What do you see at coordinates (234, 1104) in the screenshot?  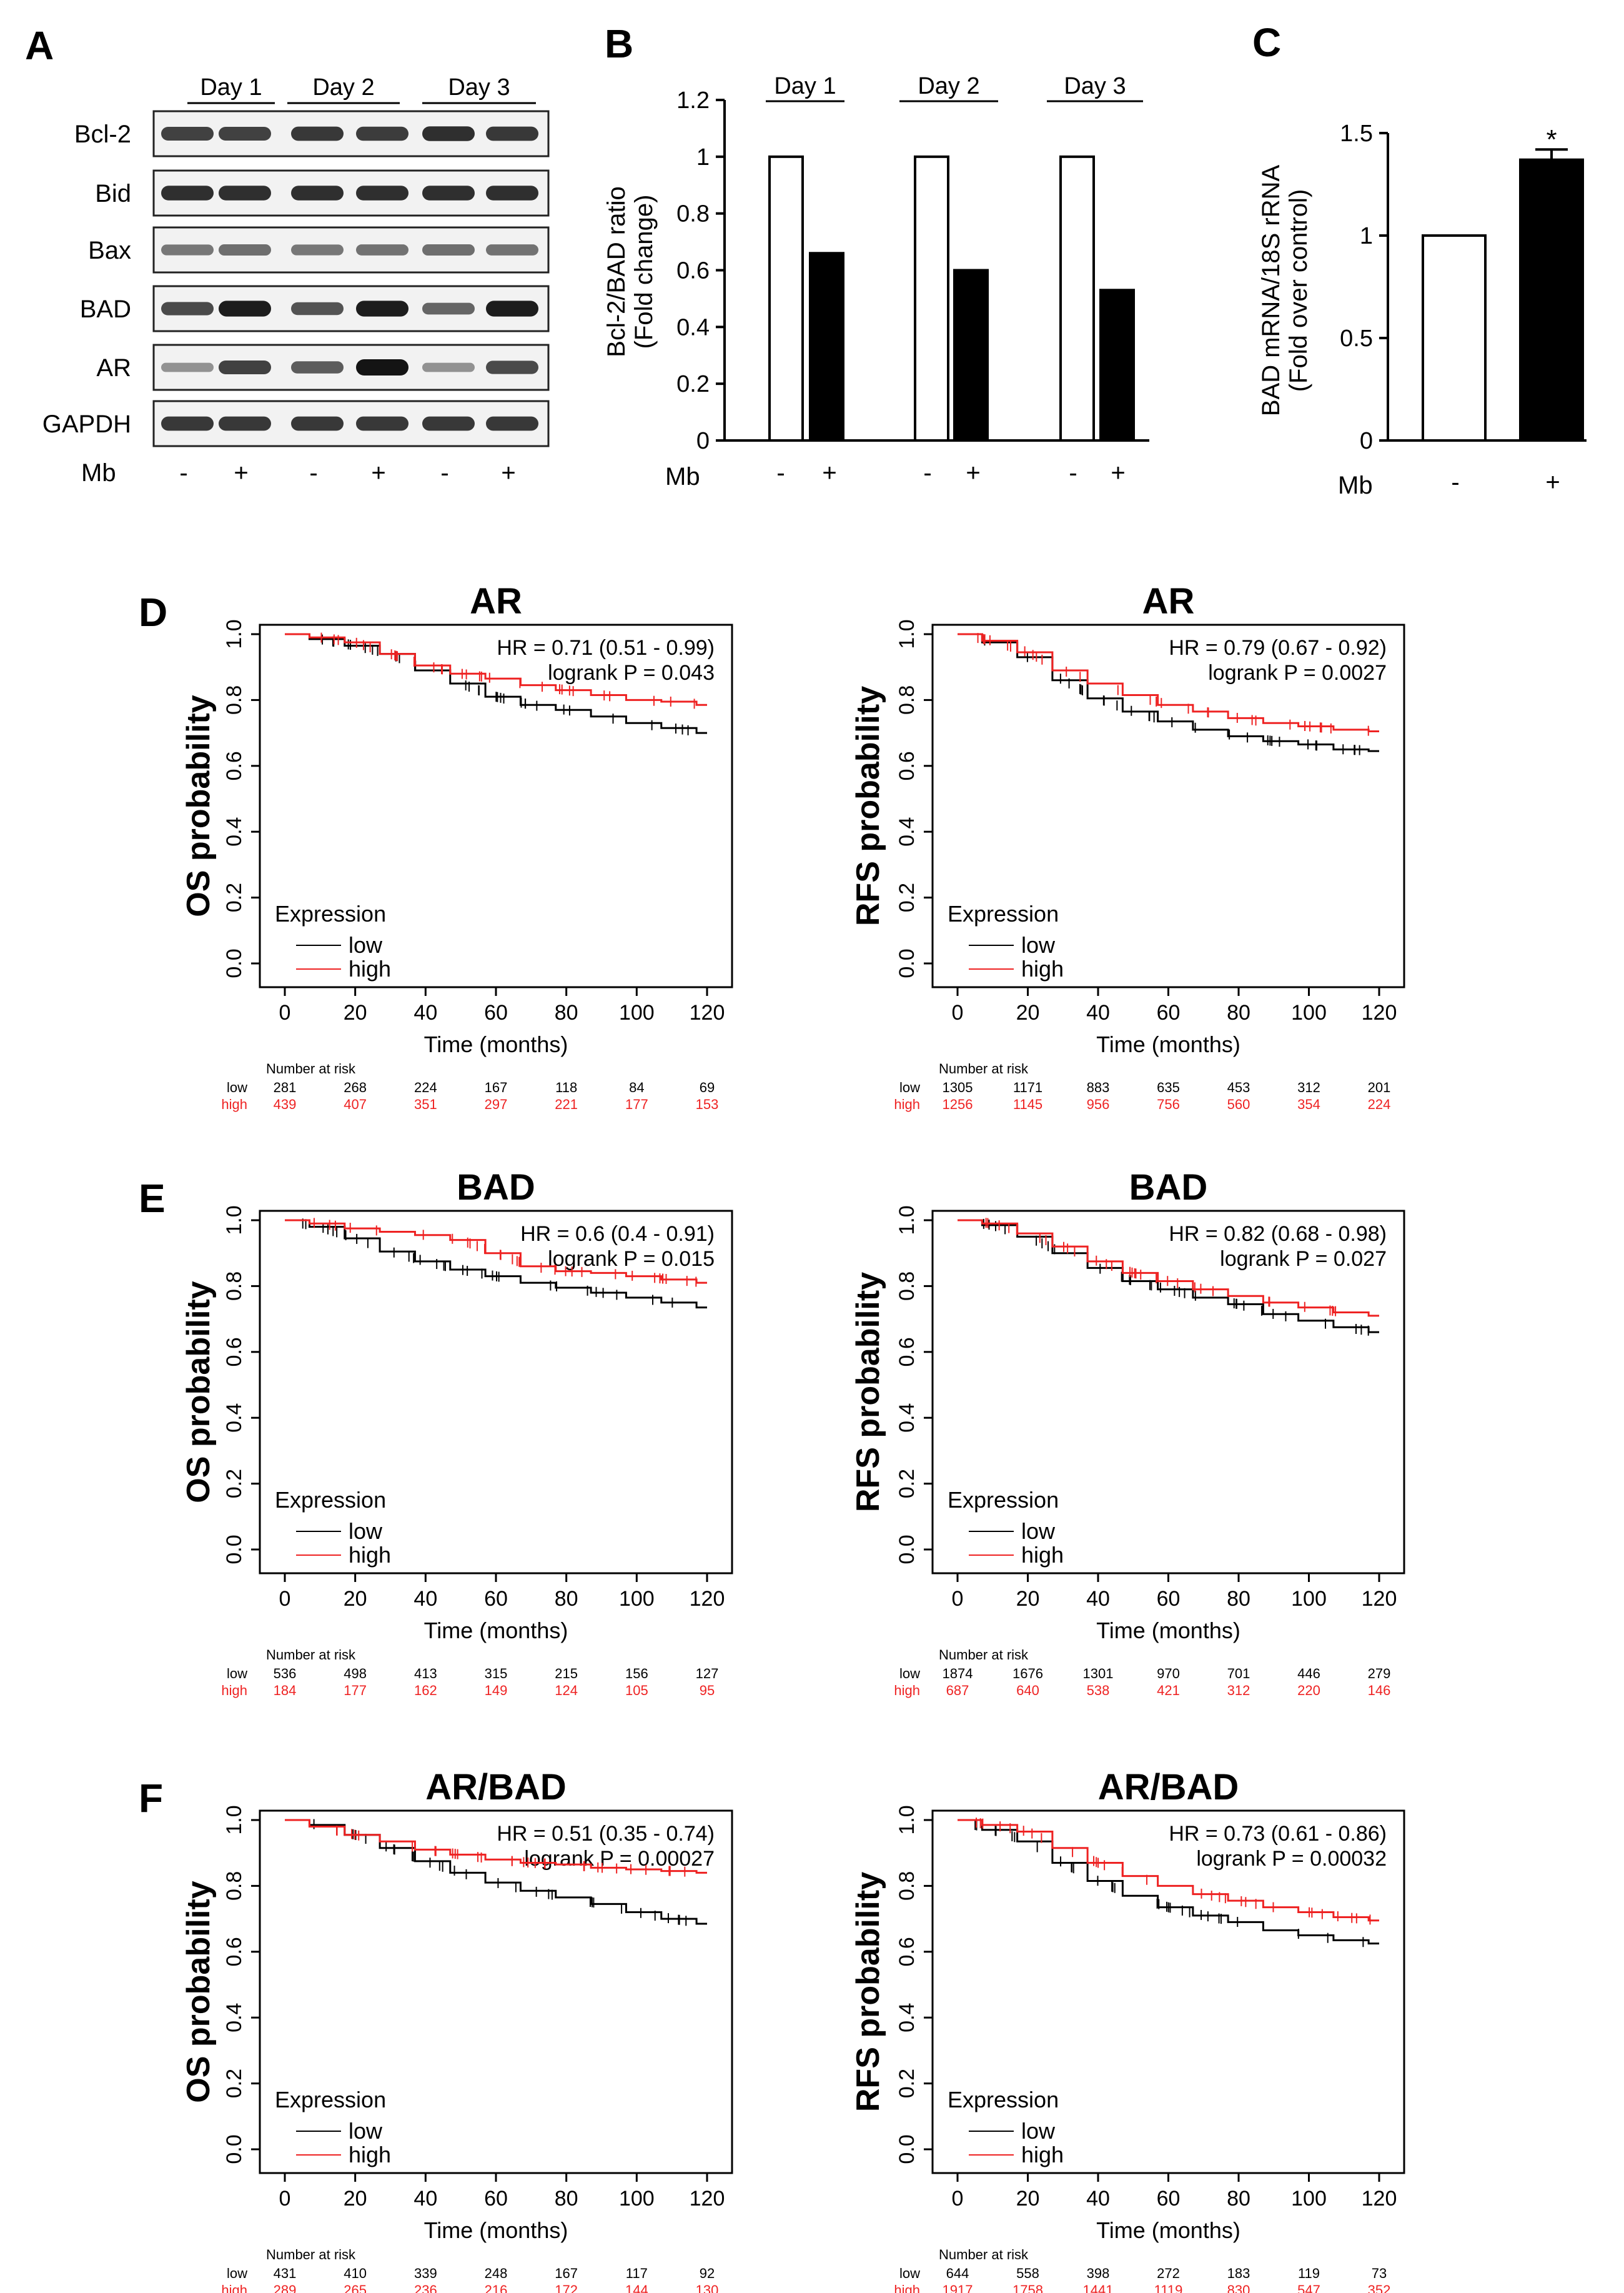 I see `km-risk-row-label-high: high` at bounding box center [234, 1104].